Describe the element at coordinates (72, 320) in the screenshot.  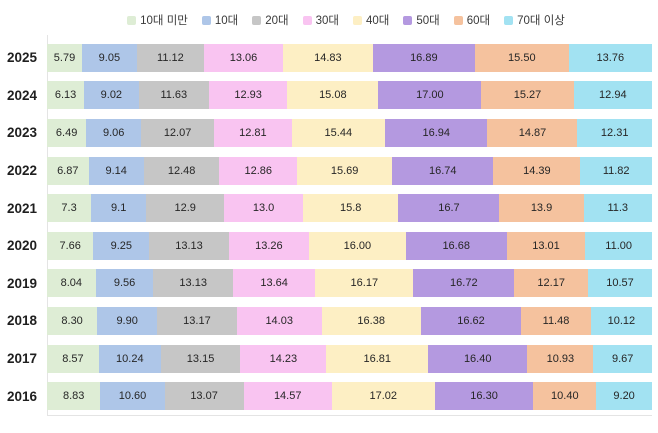
I see `segment-value: 8.30` at that location.